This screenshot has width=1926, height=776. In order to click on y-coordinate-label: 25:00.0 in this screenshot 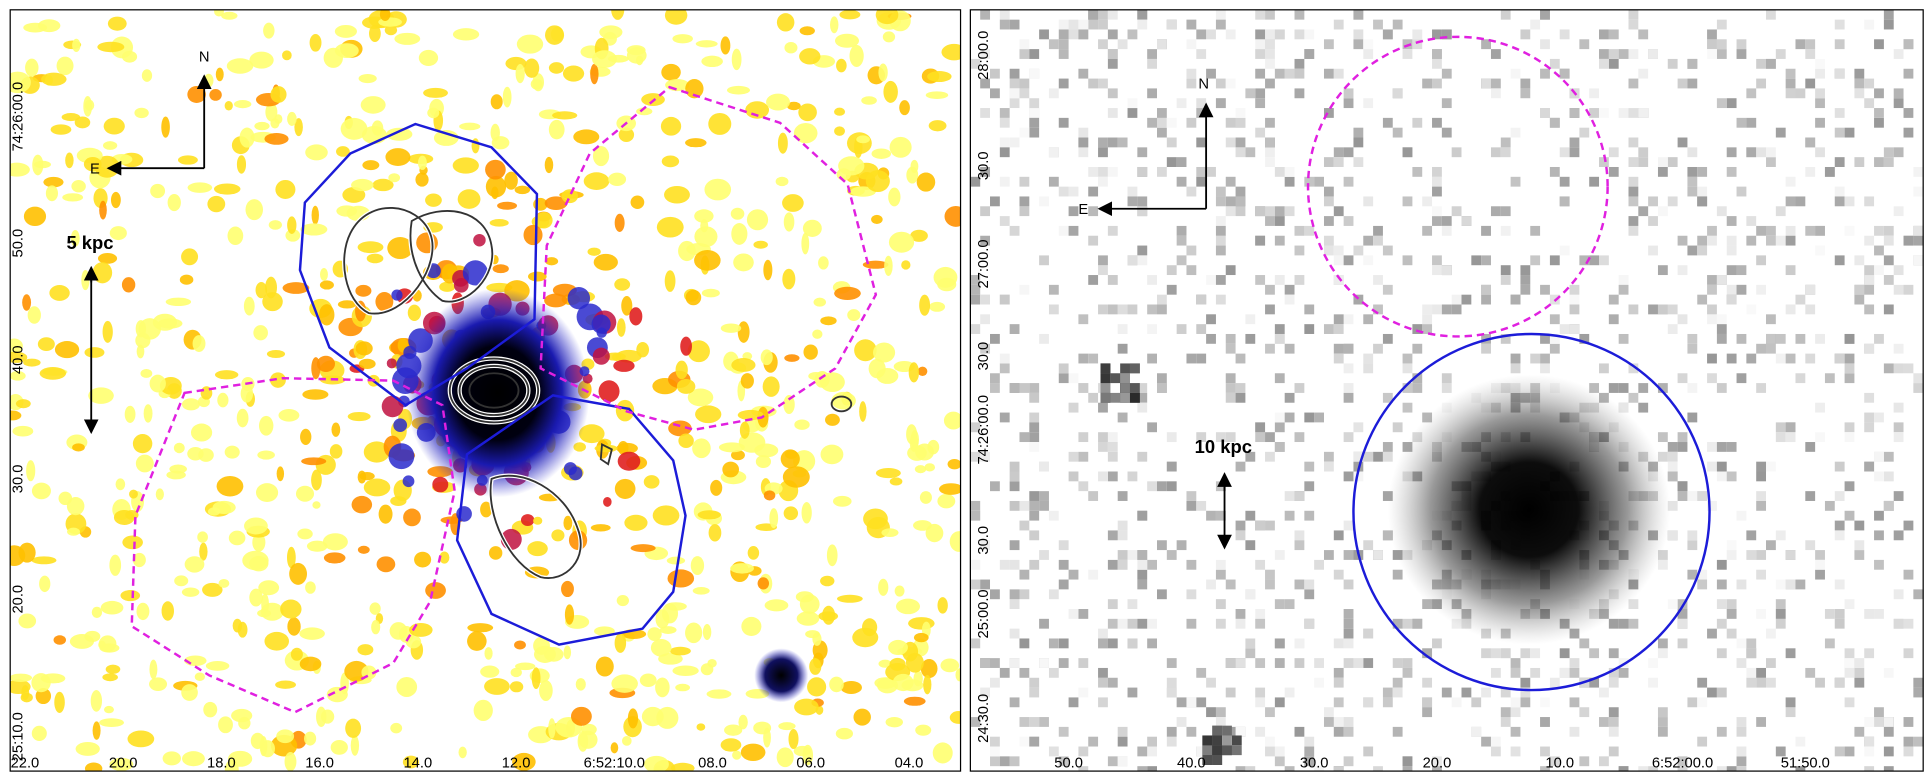, I will do `click(984, 613)`.